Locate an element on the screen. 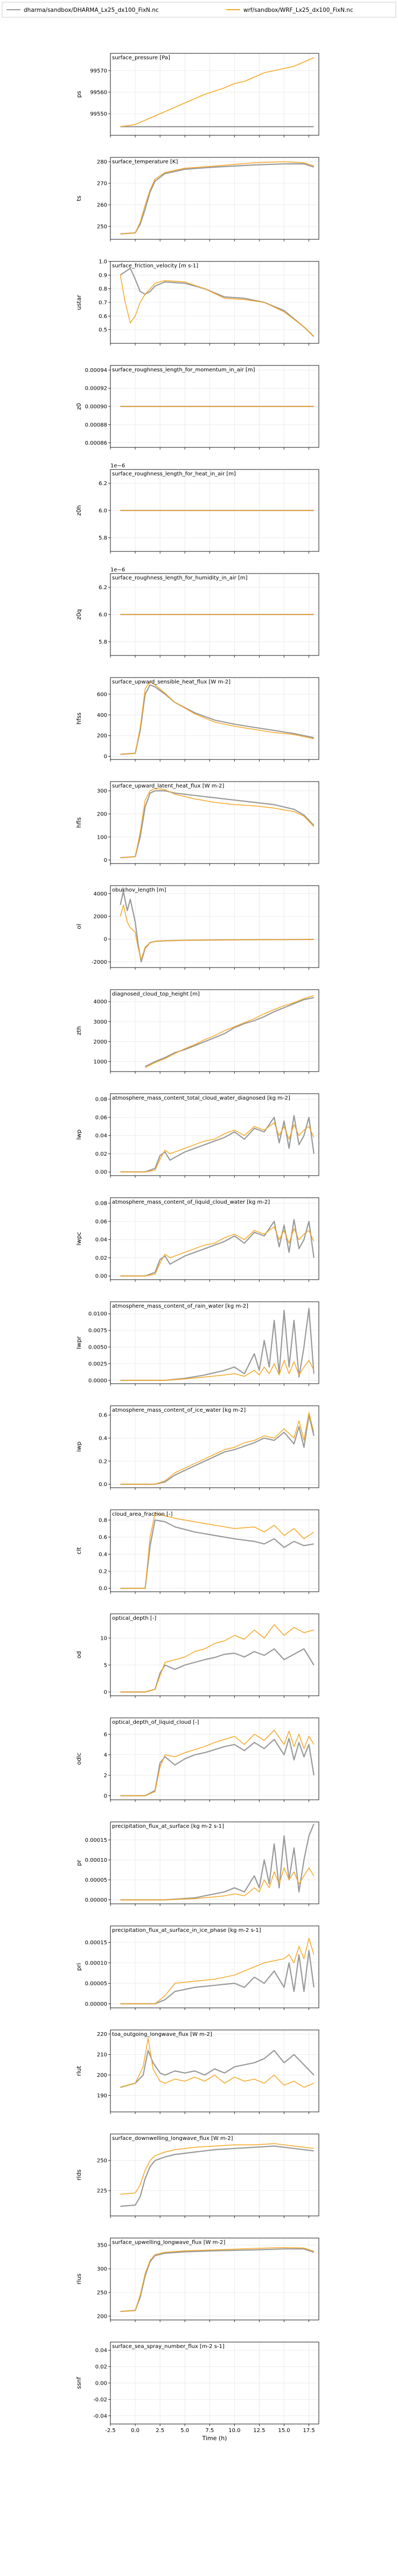  panel-title: surface_upwelling_longwave_flux [W m-2] is located at coordinates (168, 2243).